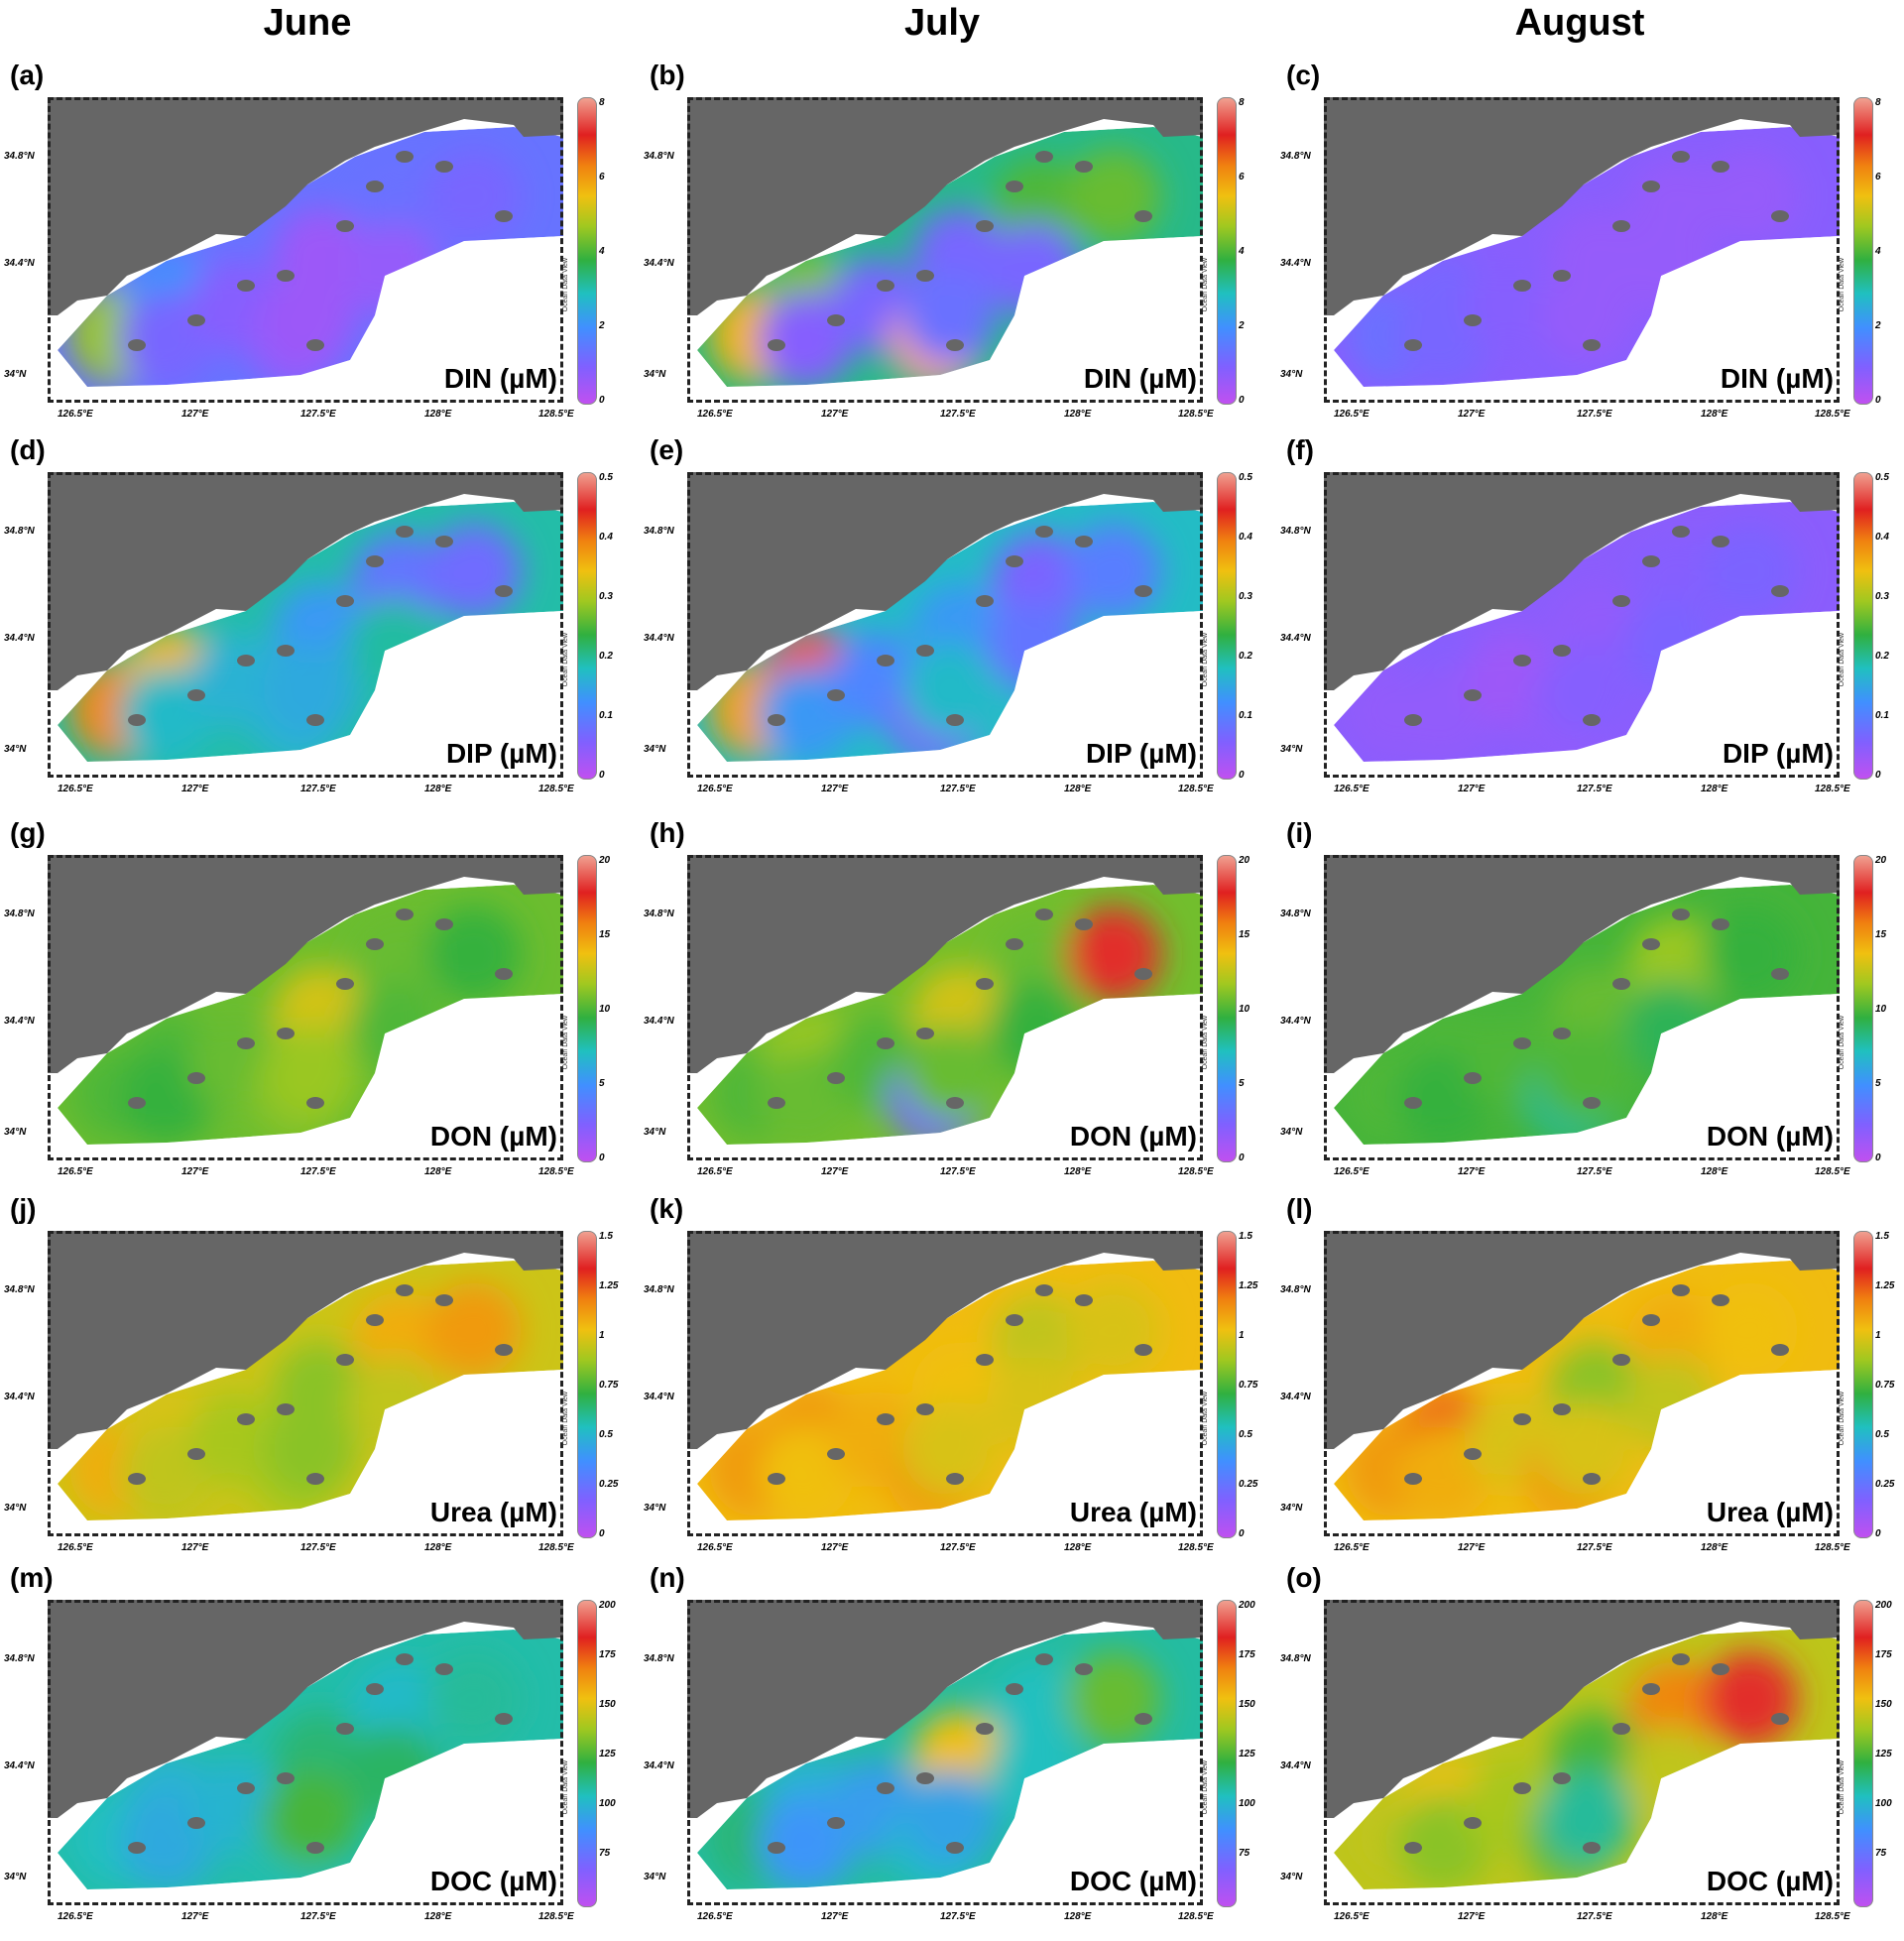  Describe the element at coordinates (655, 374) in the screenshot. I see `lat-tick-label: 34°N` at that location.